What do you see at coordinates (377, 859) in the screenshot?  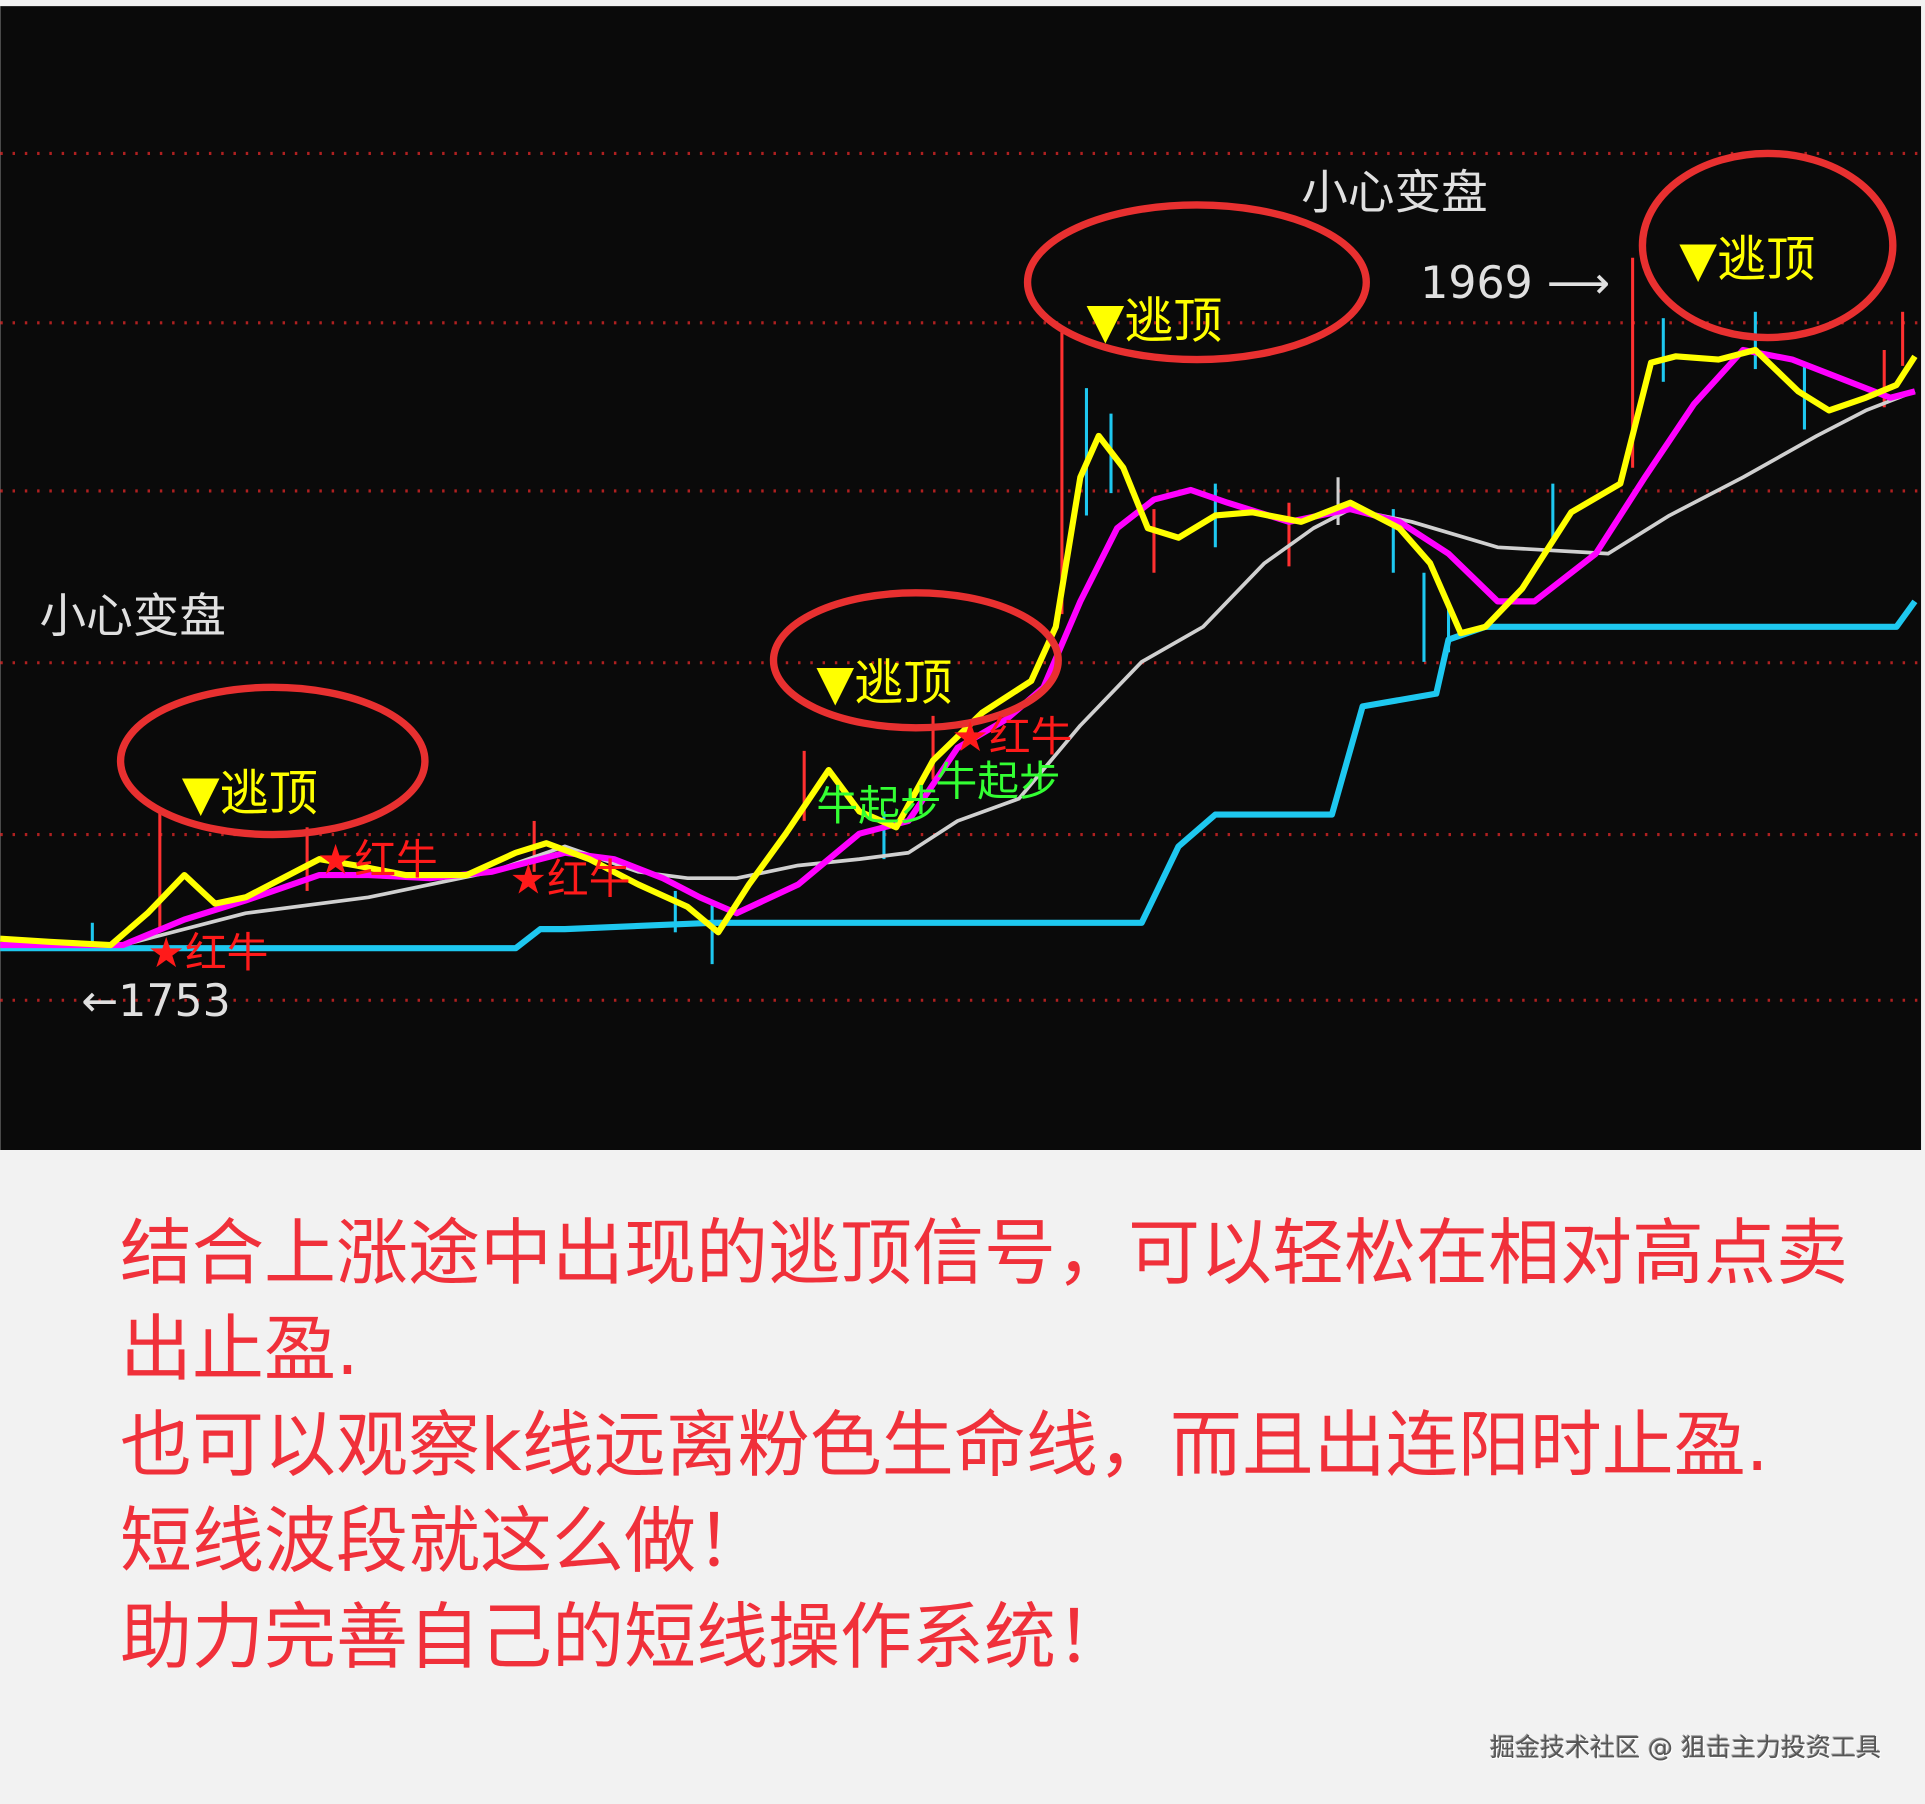 I see `red-bull-label-2: ★红牛` at bounding box center [377, 859].